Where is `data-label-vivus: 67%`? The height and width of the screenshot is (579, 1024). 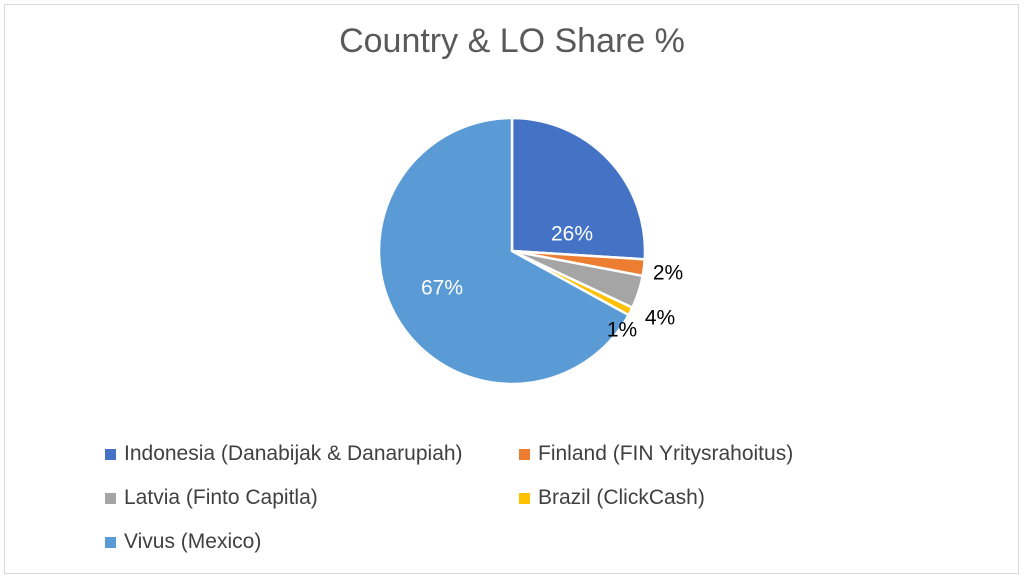
data-label-vivus: 67% is located at coordinates (442, 288).